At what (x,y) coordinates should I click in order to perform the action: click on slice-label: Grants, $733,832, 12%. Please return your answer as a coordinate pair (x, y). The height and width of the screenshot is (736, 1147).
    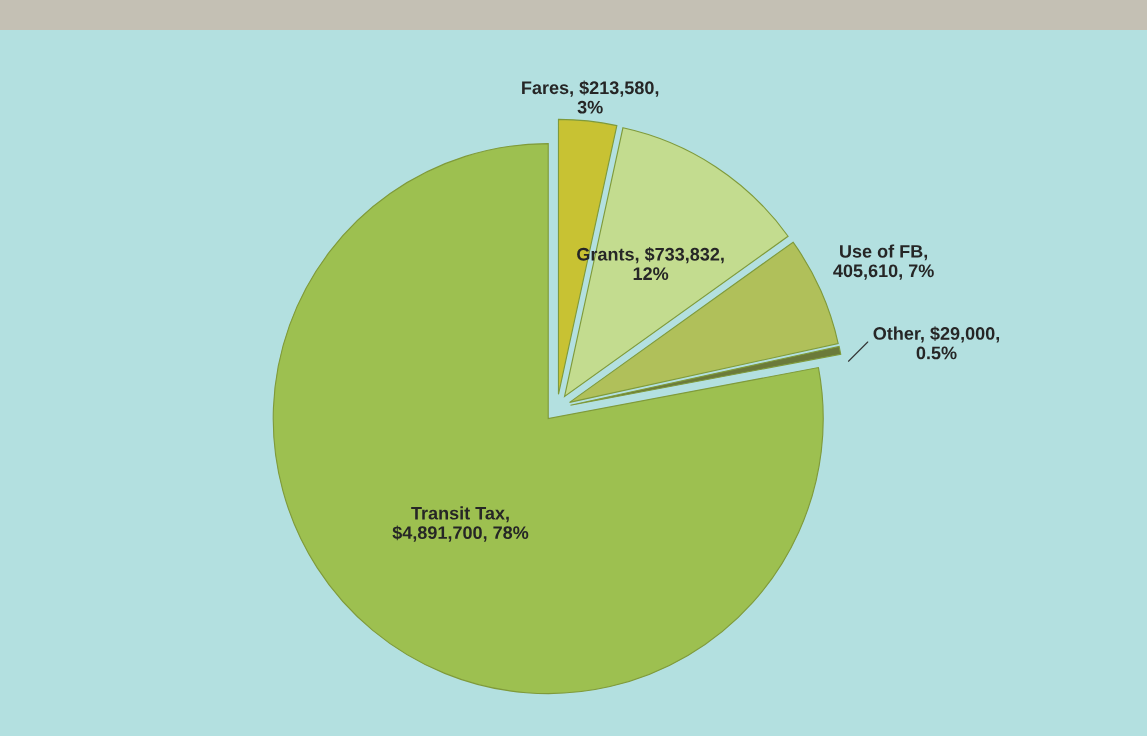
    Looking at the image, I should click on (650, 264).